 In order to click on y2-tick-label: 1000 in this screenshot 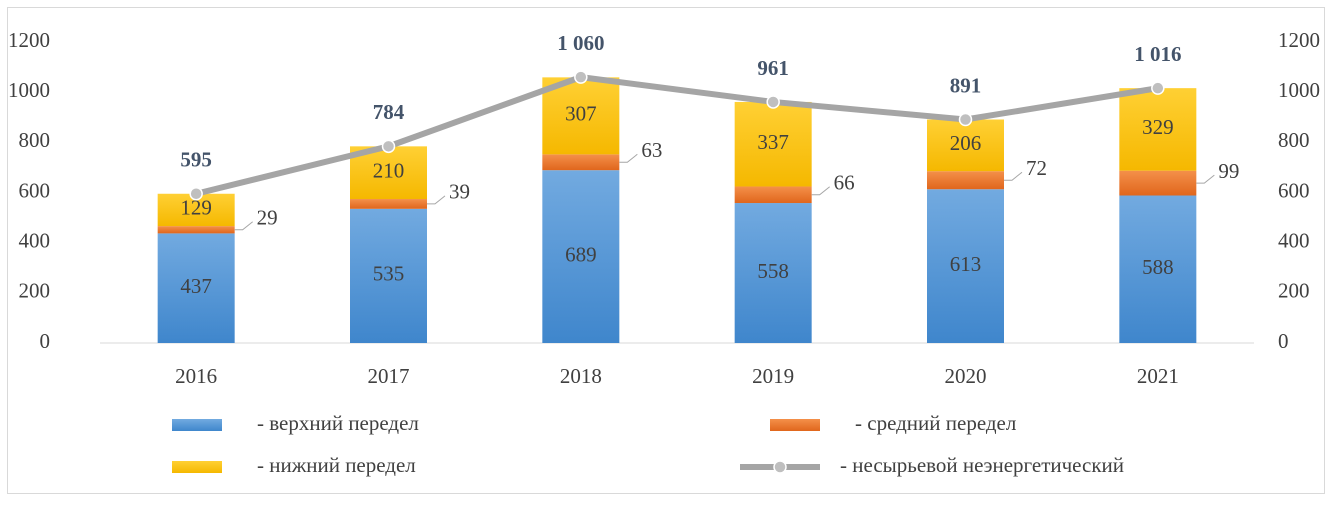, I will do `click(1299, 90)`.